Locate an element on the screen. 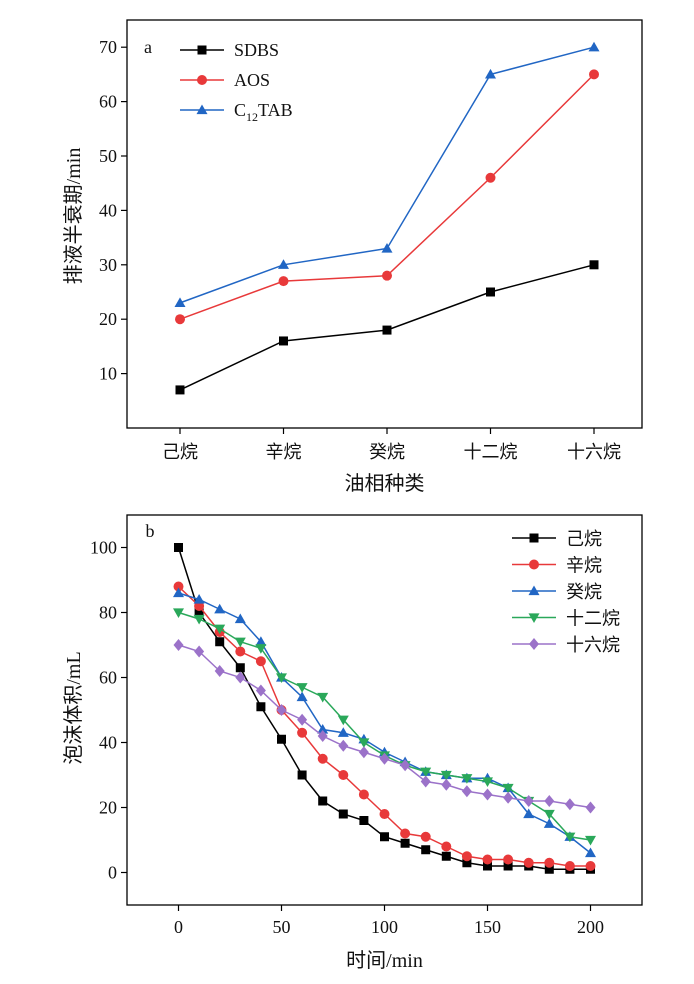 This screenshot has width=694, height=984. x-tick-label-b: 50 is located at coordinates (282, 927).